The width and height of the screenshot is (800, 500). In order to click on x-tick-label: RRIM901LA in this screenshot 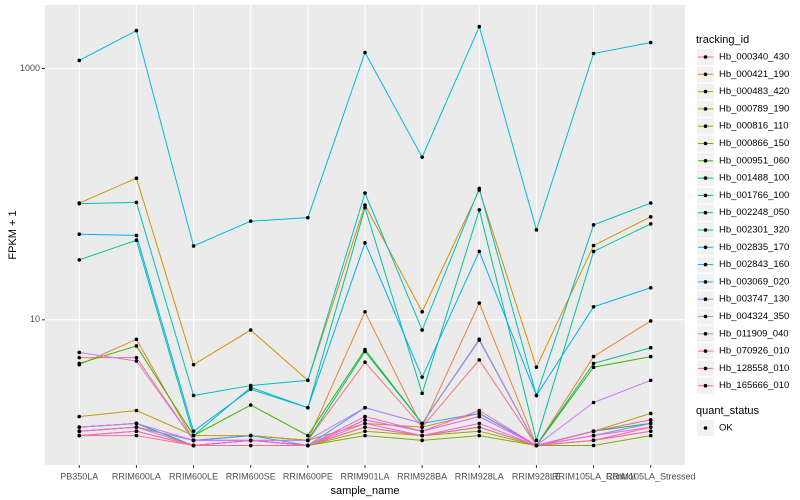, I will do `click(364, 476)`.